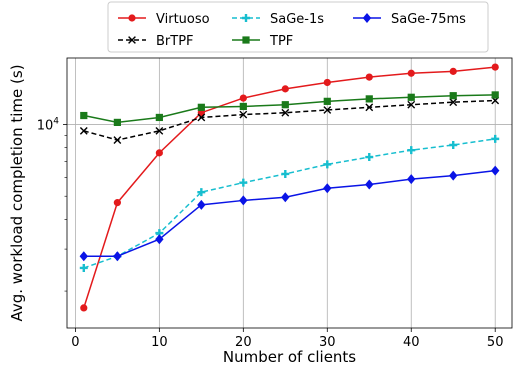  I want to click on legend: Virtuoso BrTPF SaGe-1s TPF SaGe-75ms, so click(298, 27).